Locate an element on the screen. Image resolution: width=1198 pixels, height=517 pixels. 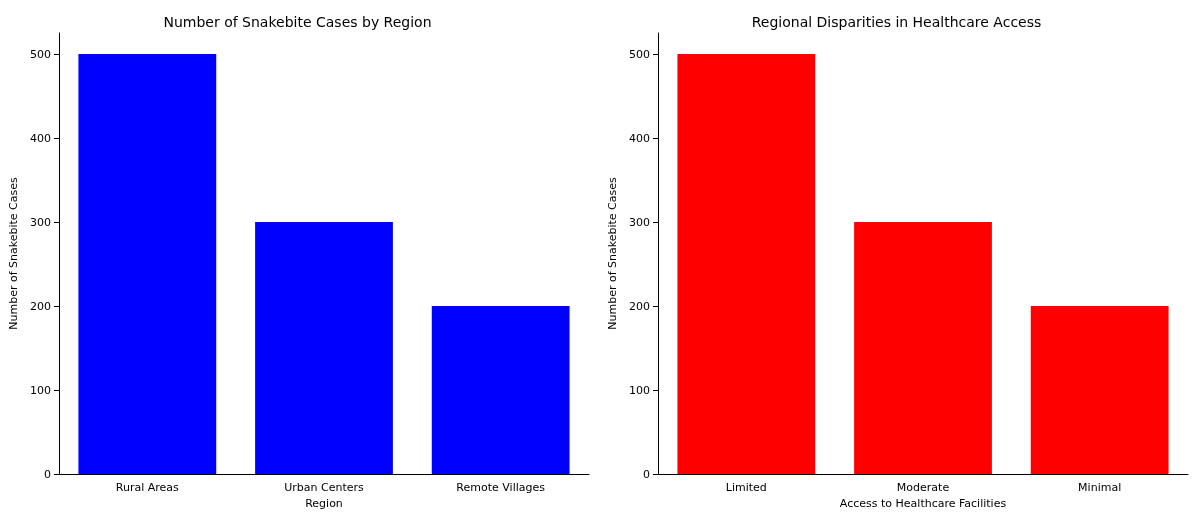
x-tick-label: Urban Centers is located at coordinates (324, 487).